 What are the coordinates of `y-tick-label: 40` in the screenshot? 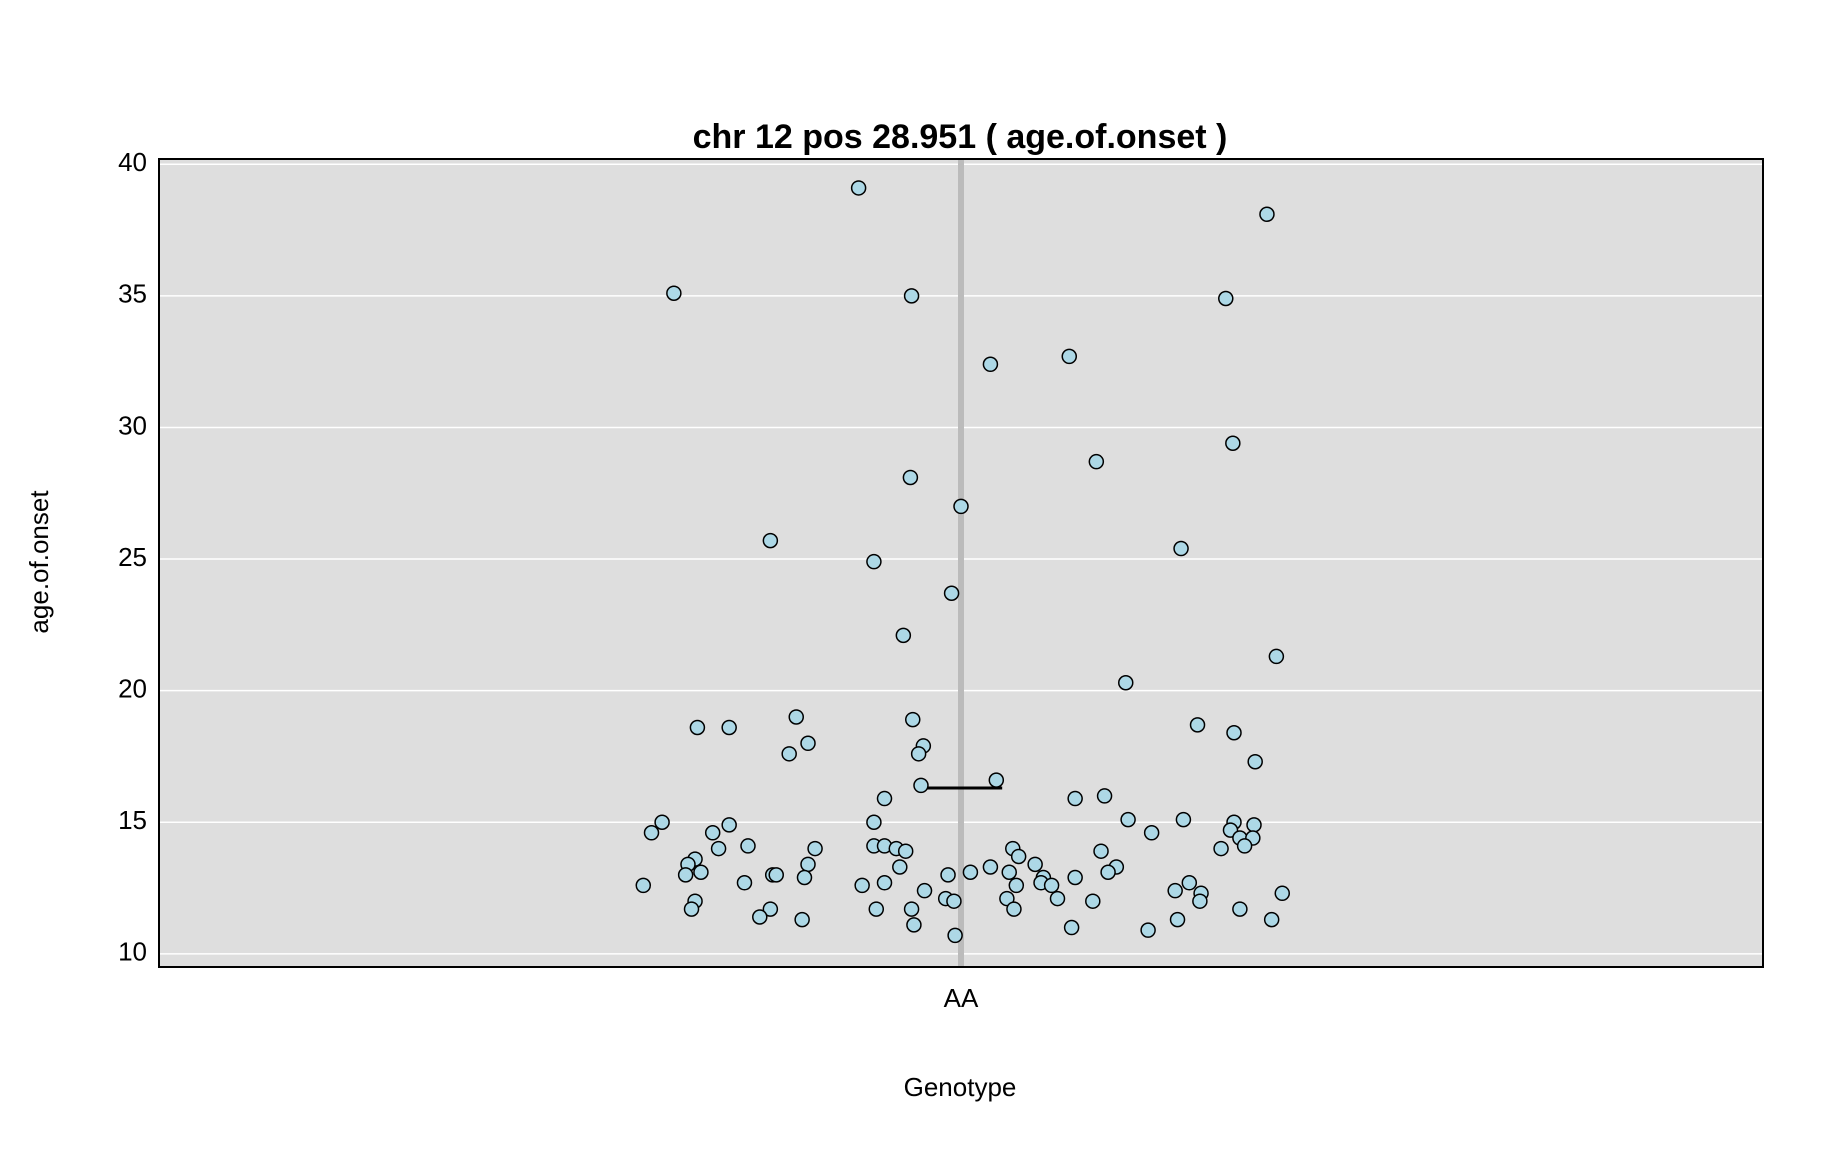 It's located at (132, 162).